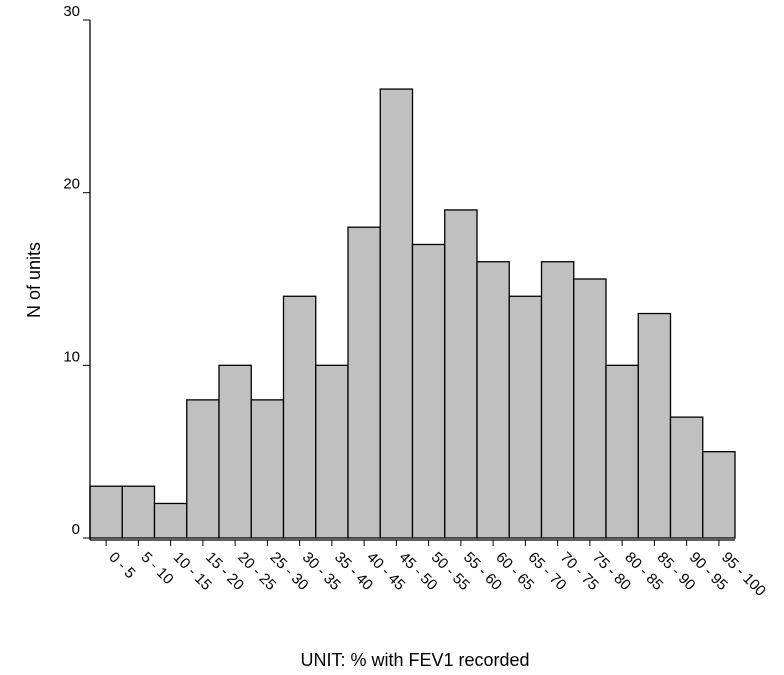 This screenshot has height=675, width=784. What do you see at coordinates (71, 356) in the screenshot?
I see `y-tick-label: 10` at bounding box center [71, 356].